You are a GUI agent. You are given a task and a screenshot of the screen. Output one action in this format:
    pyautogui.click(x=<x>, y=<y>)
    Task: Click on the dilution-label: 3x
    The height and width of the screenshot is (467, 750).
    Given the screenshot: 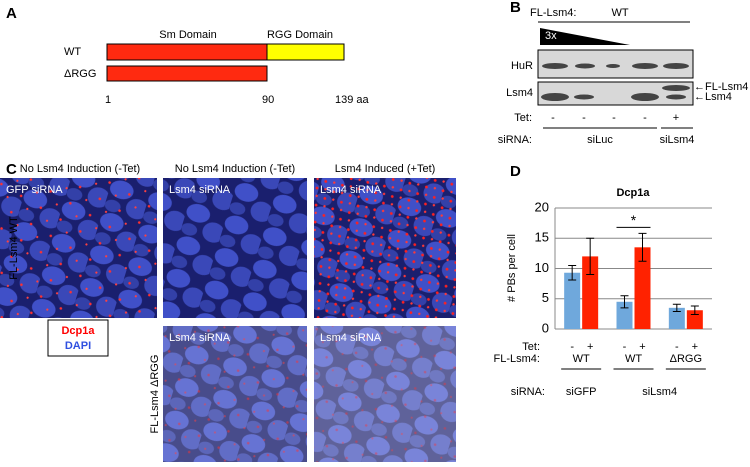 What is the action you would take?
    pyautogui.click(x=551, y=36)
    